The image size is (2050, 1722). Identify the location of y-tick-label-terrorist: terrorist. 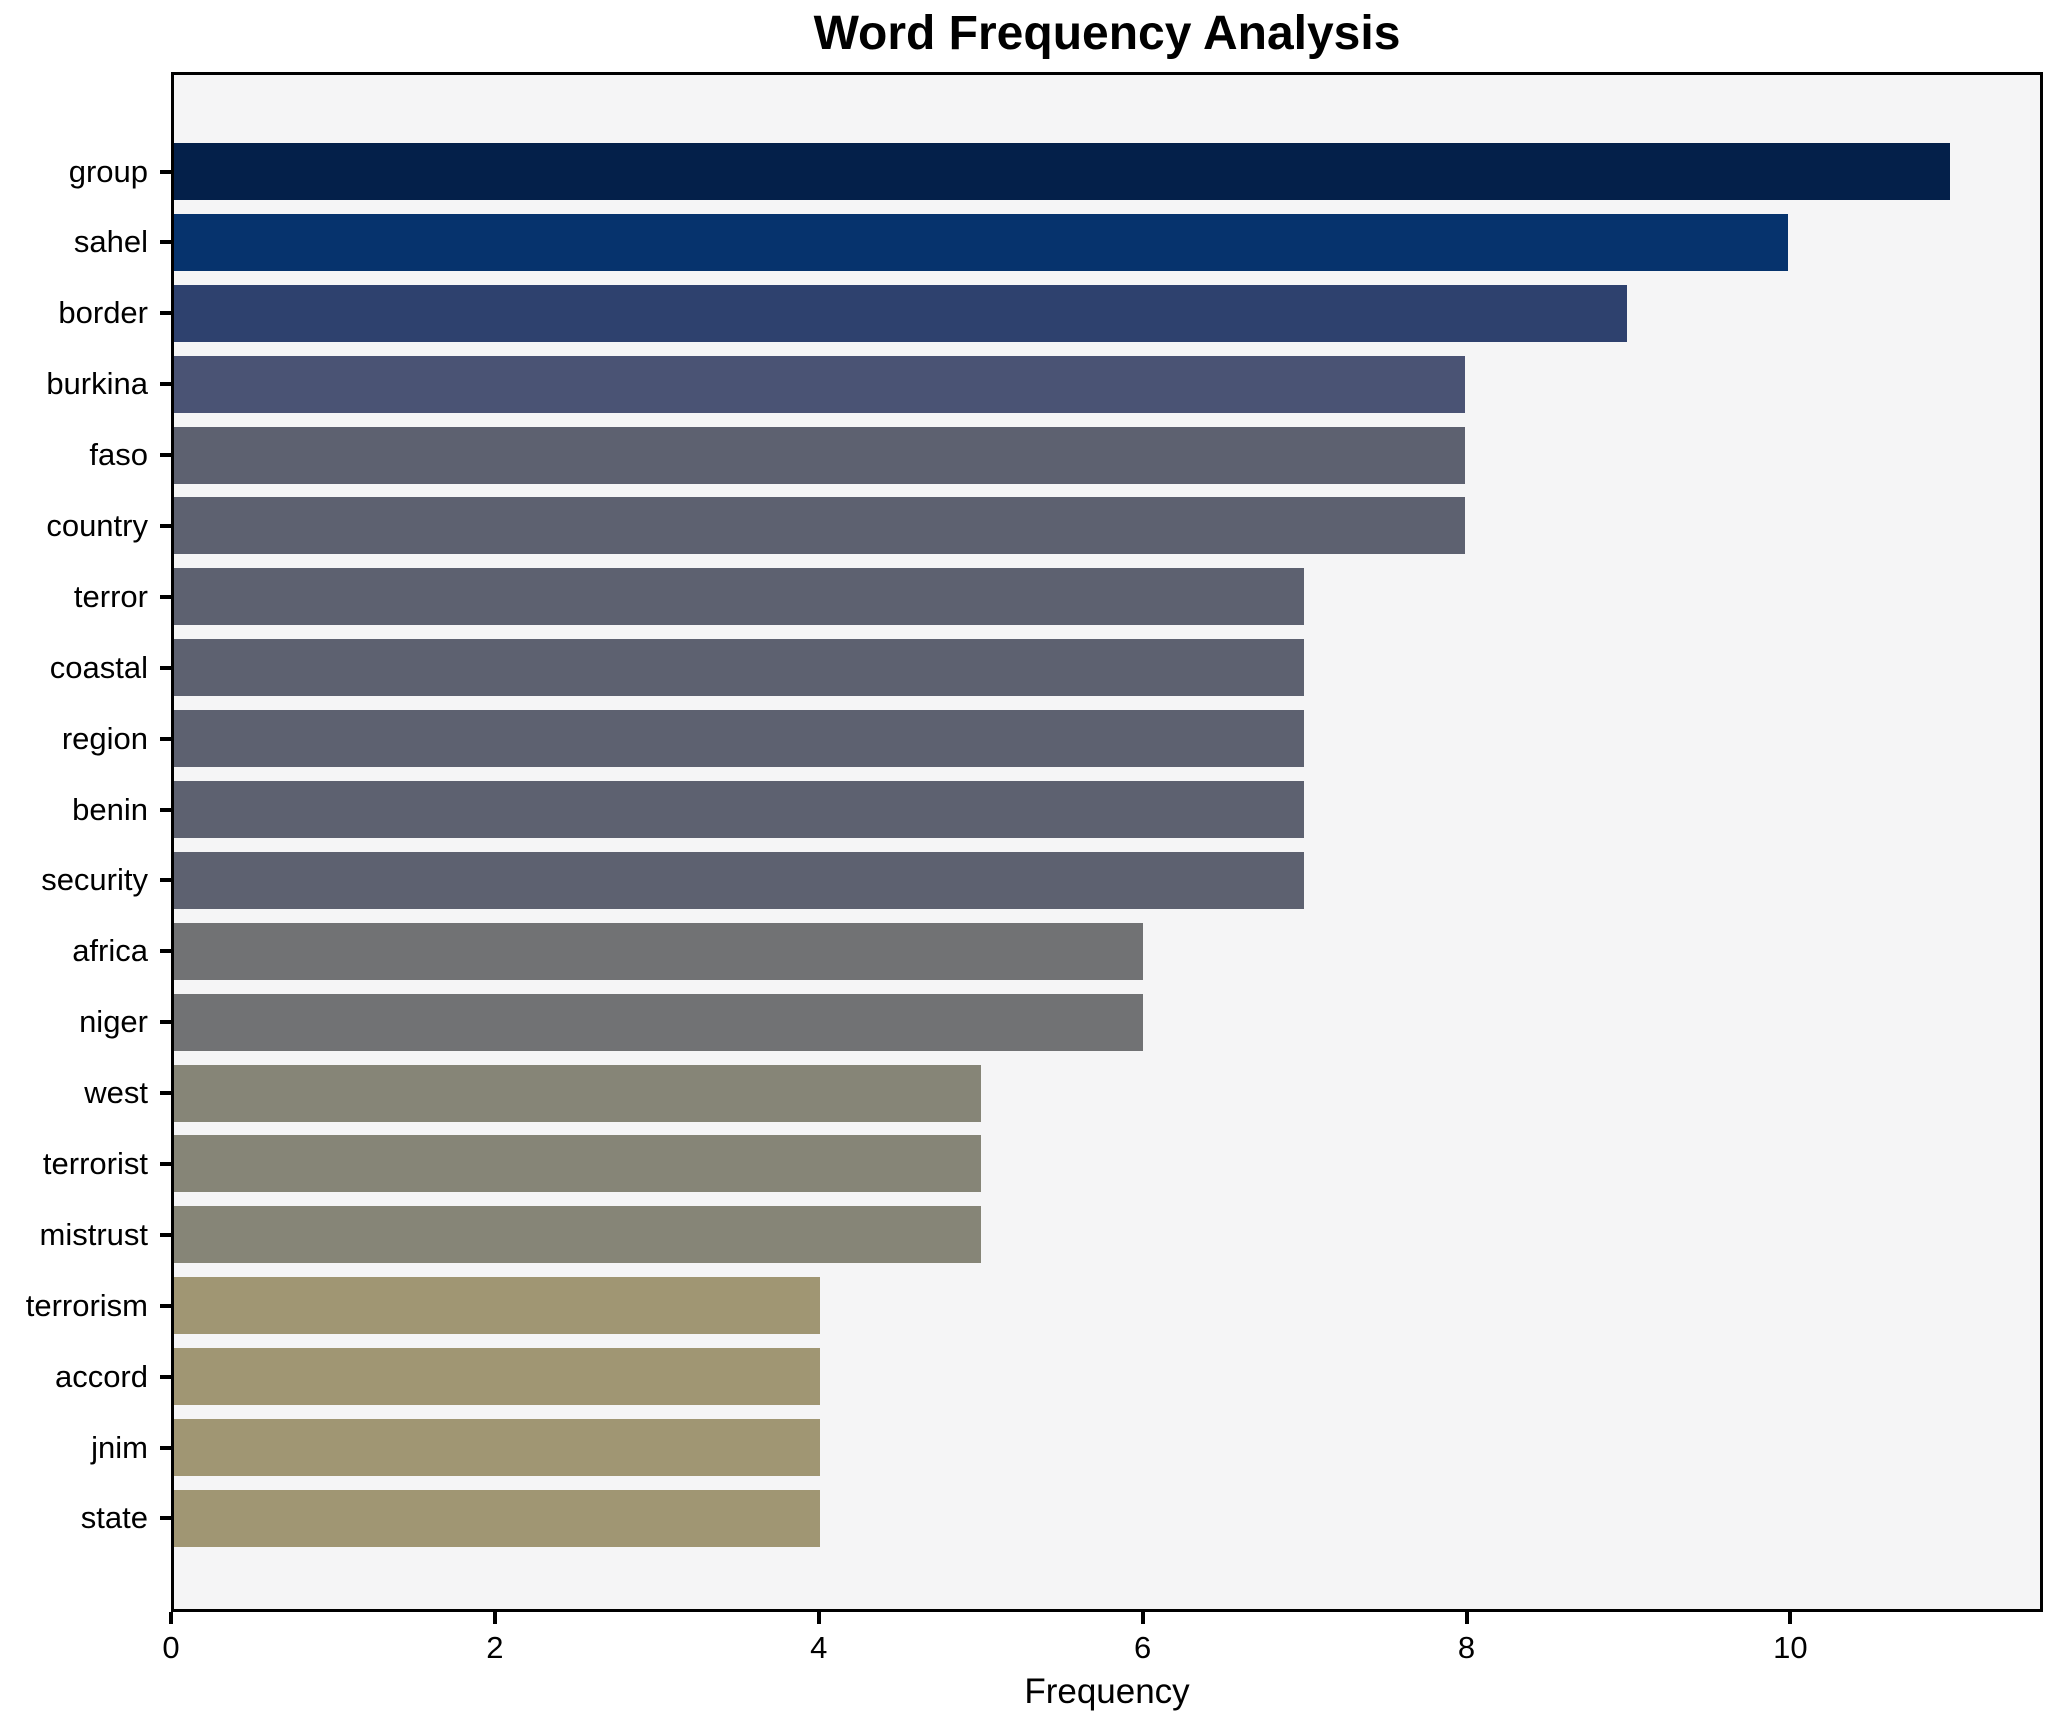
(95, 1163).